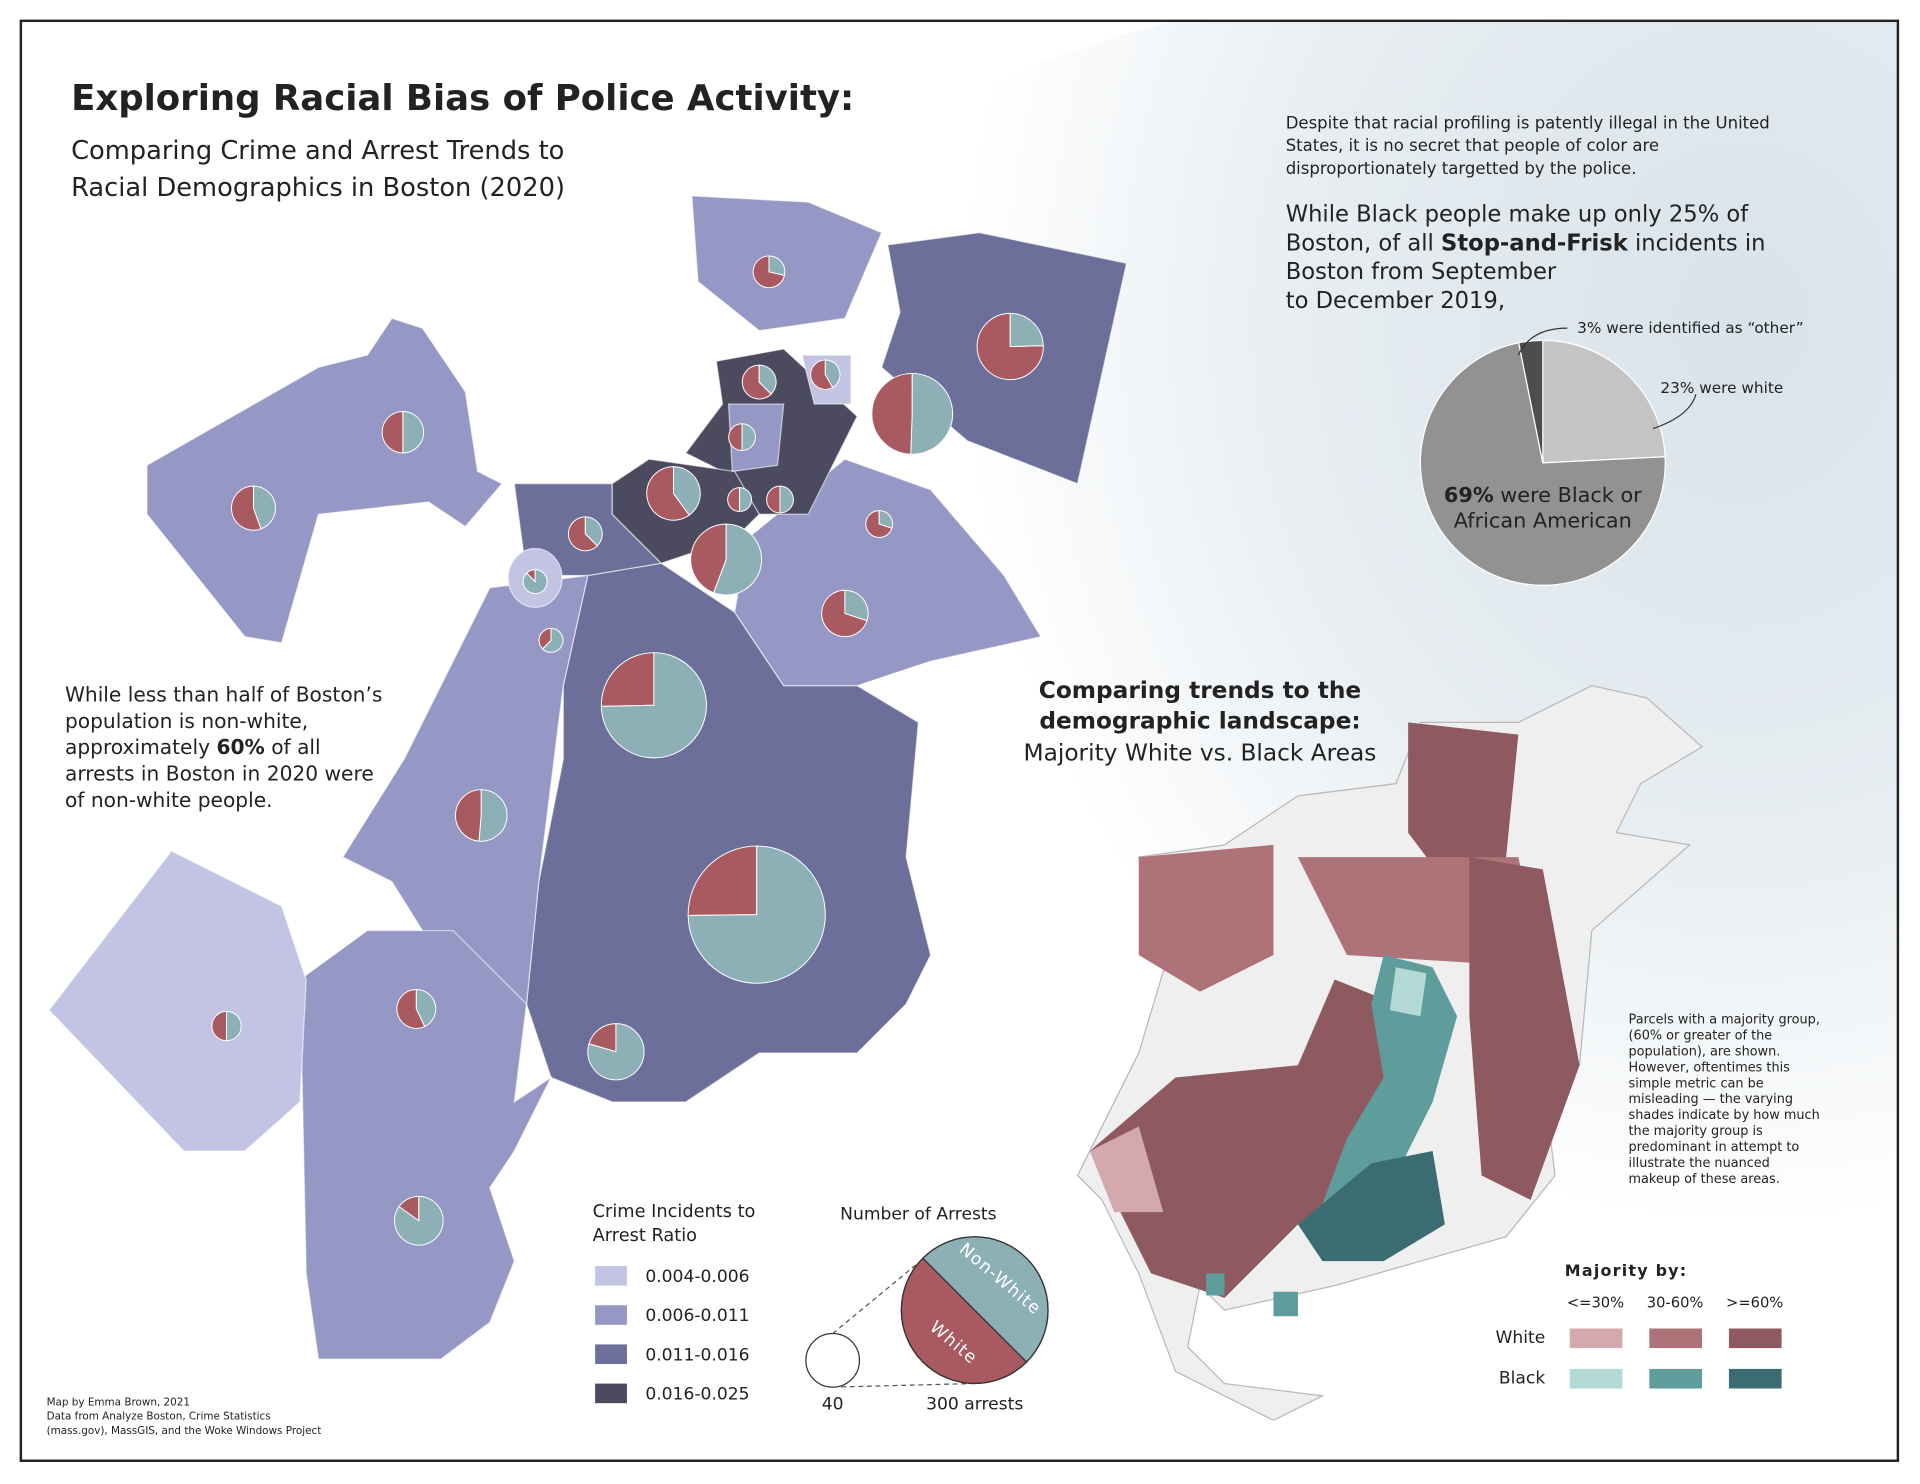  I want to click on legend-column: >=60%, so click(1754, 1303).